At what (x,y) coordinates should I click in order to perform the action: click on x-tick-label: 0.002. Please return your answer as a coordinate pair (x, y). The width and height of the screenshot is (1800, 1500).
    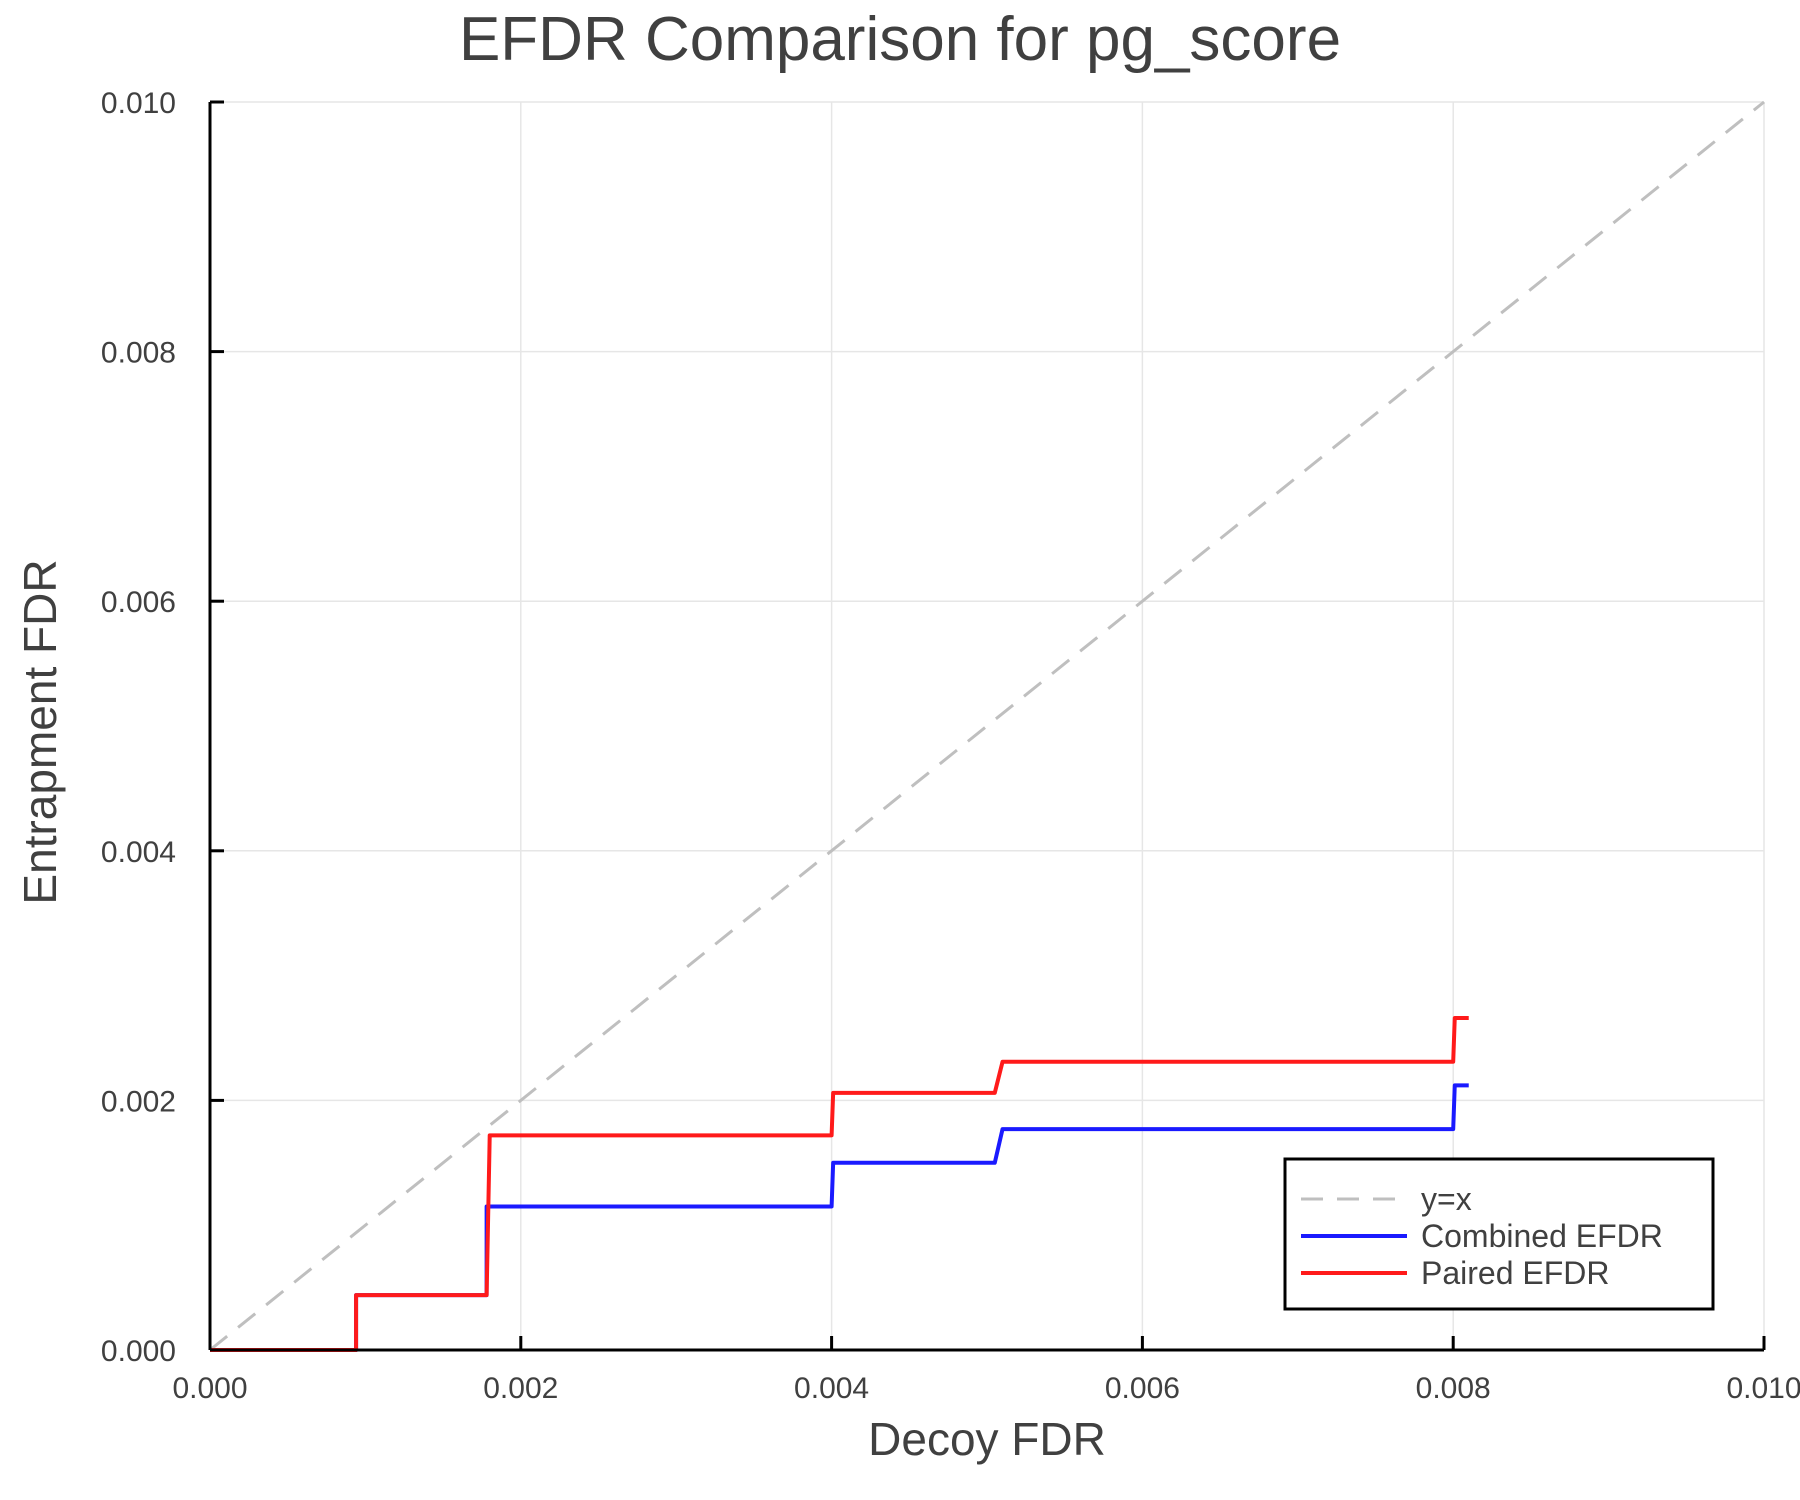
    Looking at the image, I should click on (520, 1388).